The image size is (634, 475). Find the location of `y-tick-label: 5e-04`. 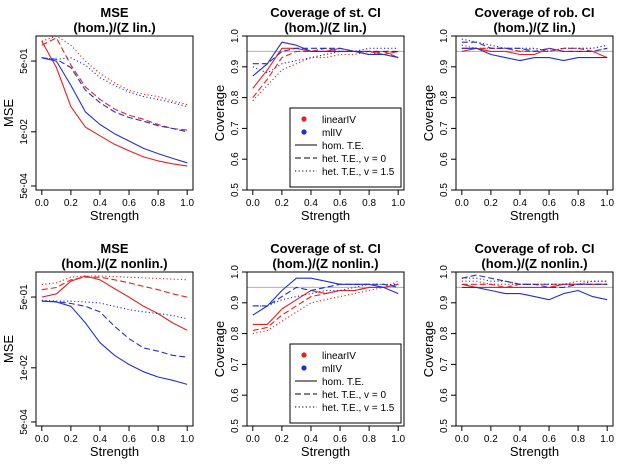

y-tick-label: 5e-04 is located at coordinates (24, 186).